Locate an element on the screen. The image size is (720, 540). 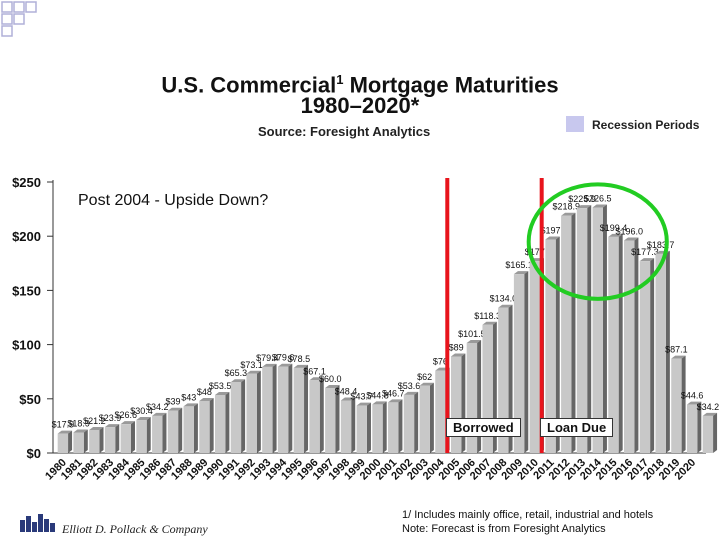
bar-1982 is located at coordinates (96, 440).